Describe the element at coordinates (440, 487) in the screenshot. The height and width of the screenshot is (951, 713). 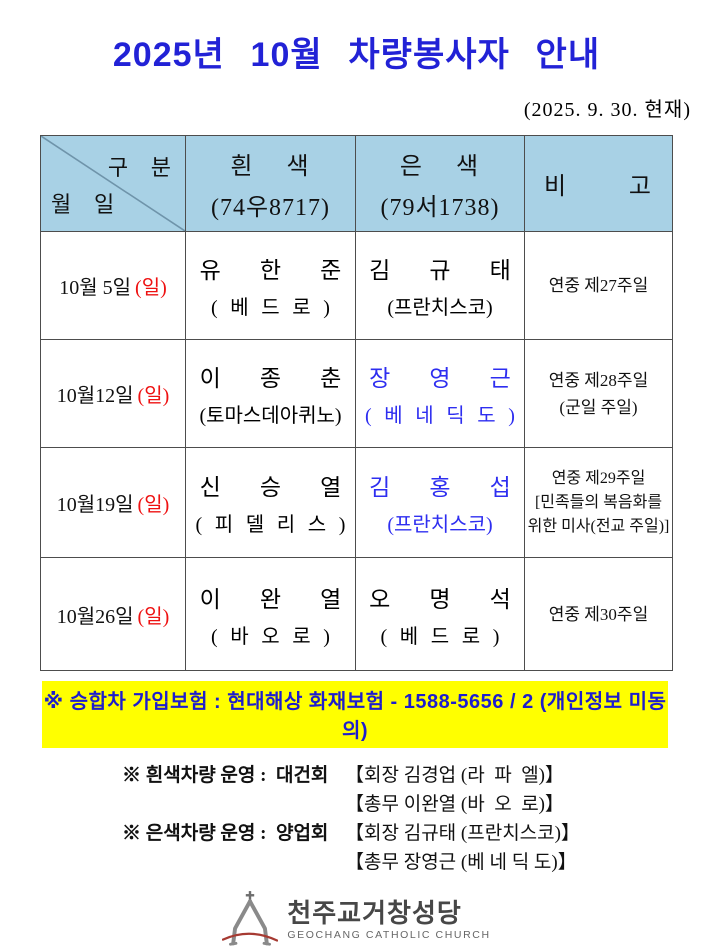
I see `driver-name: 김 홍 섭` at that location.